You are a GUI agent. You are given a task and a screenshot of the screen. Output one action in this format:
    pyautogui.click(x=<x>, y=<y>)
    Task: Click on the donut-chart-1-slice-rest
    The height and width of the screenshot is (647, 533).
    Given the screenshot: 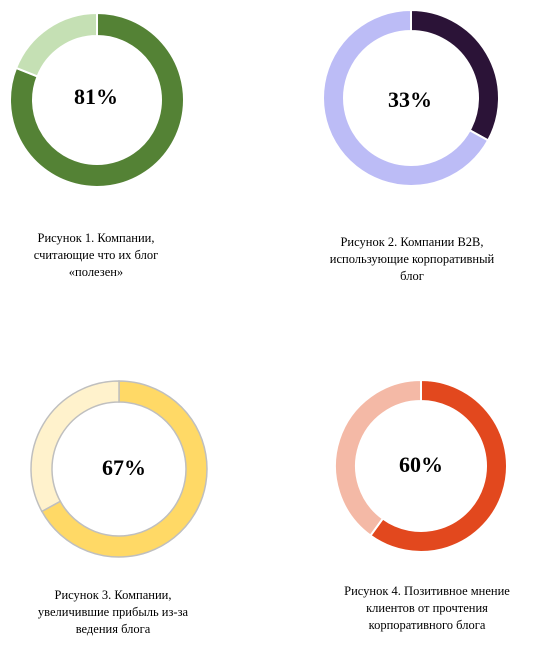 What is the action you would take?
    pyautogui.click(x=56, y=44)
    